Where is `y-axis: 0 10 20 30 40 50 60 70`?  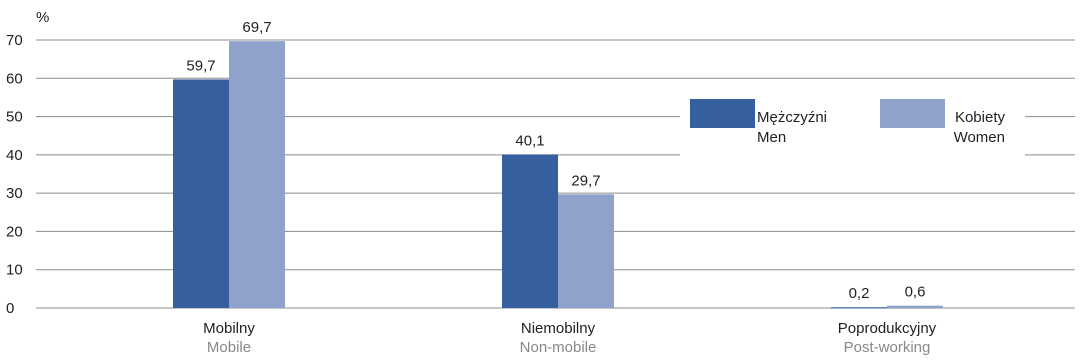
y-axis: 0 10 20 30 40 50 60 70 is located at coordinates (14, 174).